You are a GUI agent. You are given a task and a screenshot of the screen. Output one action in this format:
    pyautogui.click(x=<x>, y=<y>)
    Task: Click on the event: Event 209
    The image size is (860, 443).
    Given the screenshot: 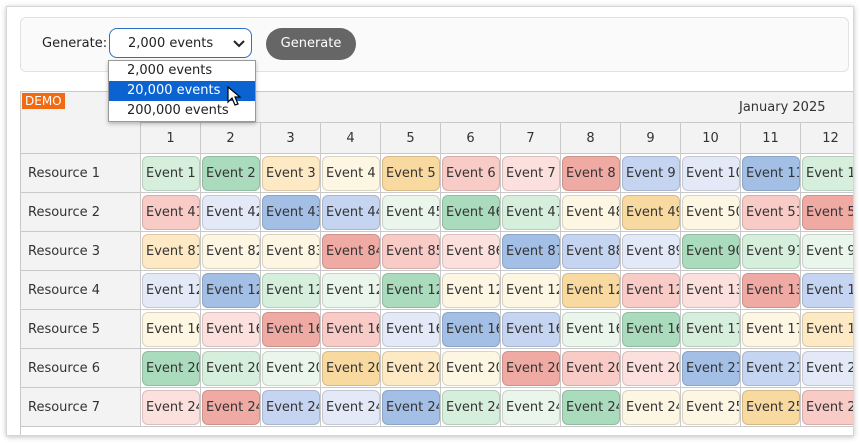 What is the action you would take?
    pyautogui.click(x=651, y=368)
    